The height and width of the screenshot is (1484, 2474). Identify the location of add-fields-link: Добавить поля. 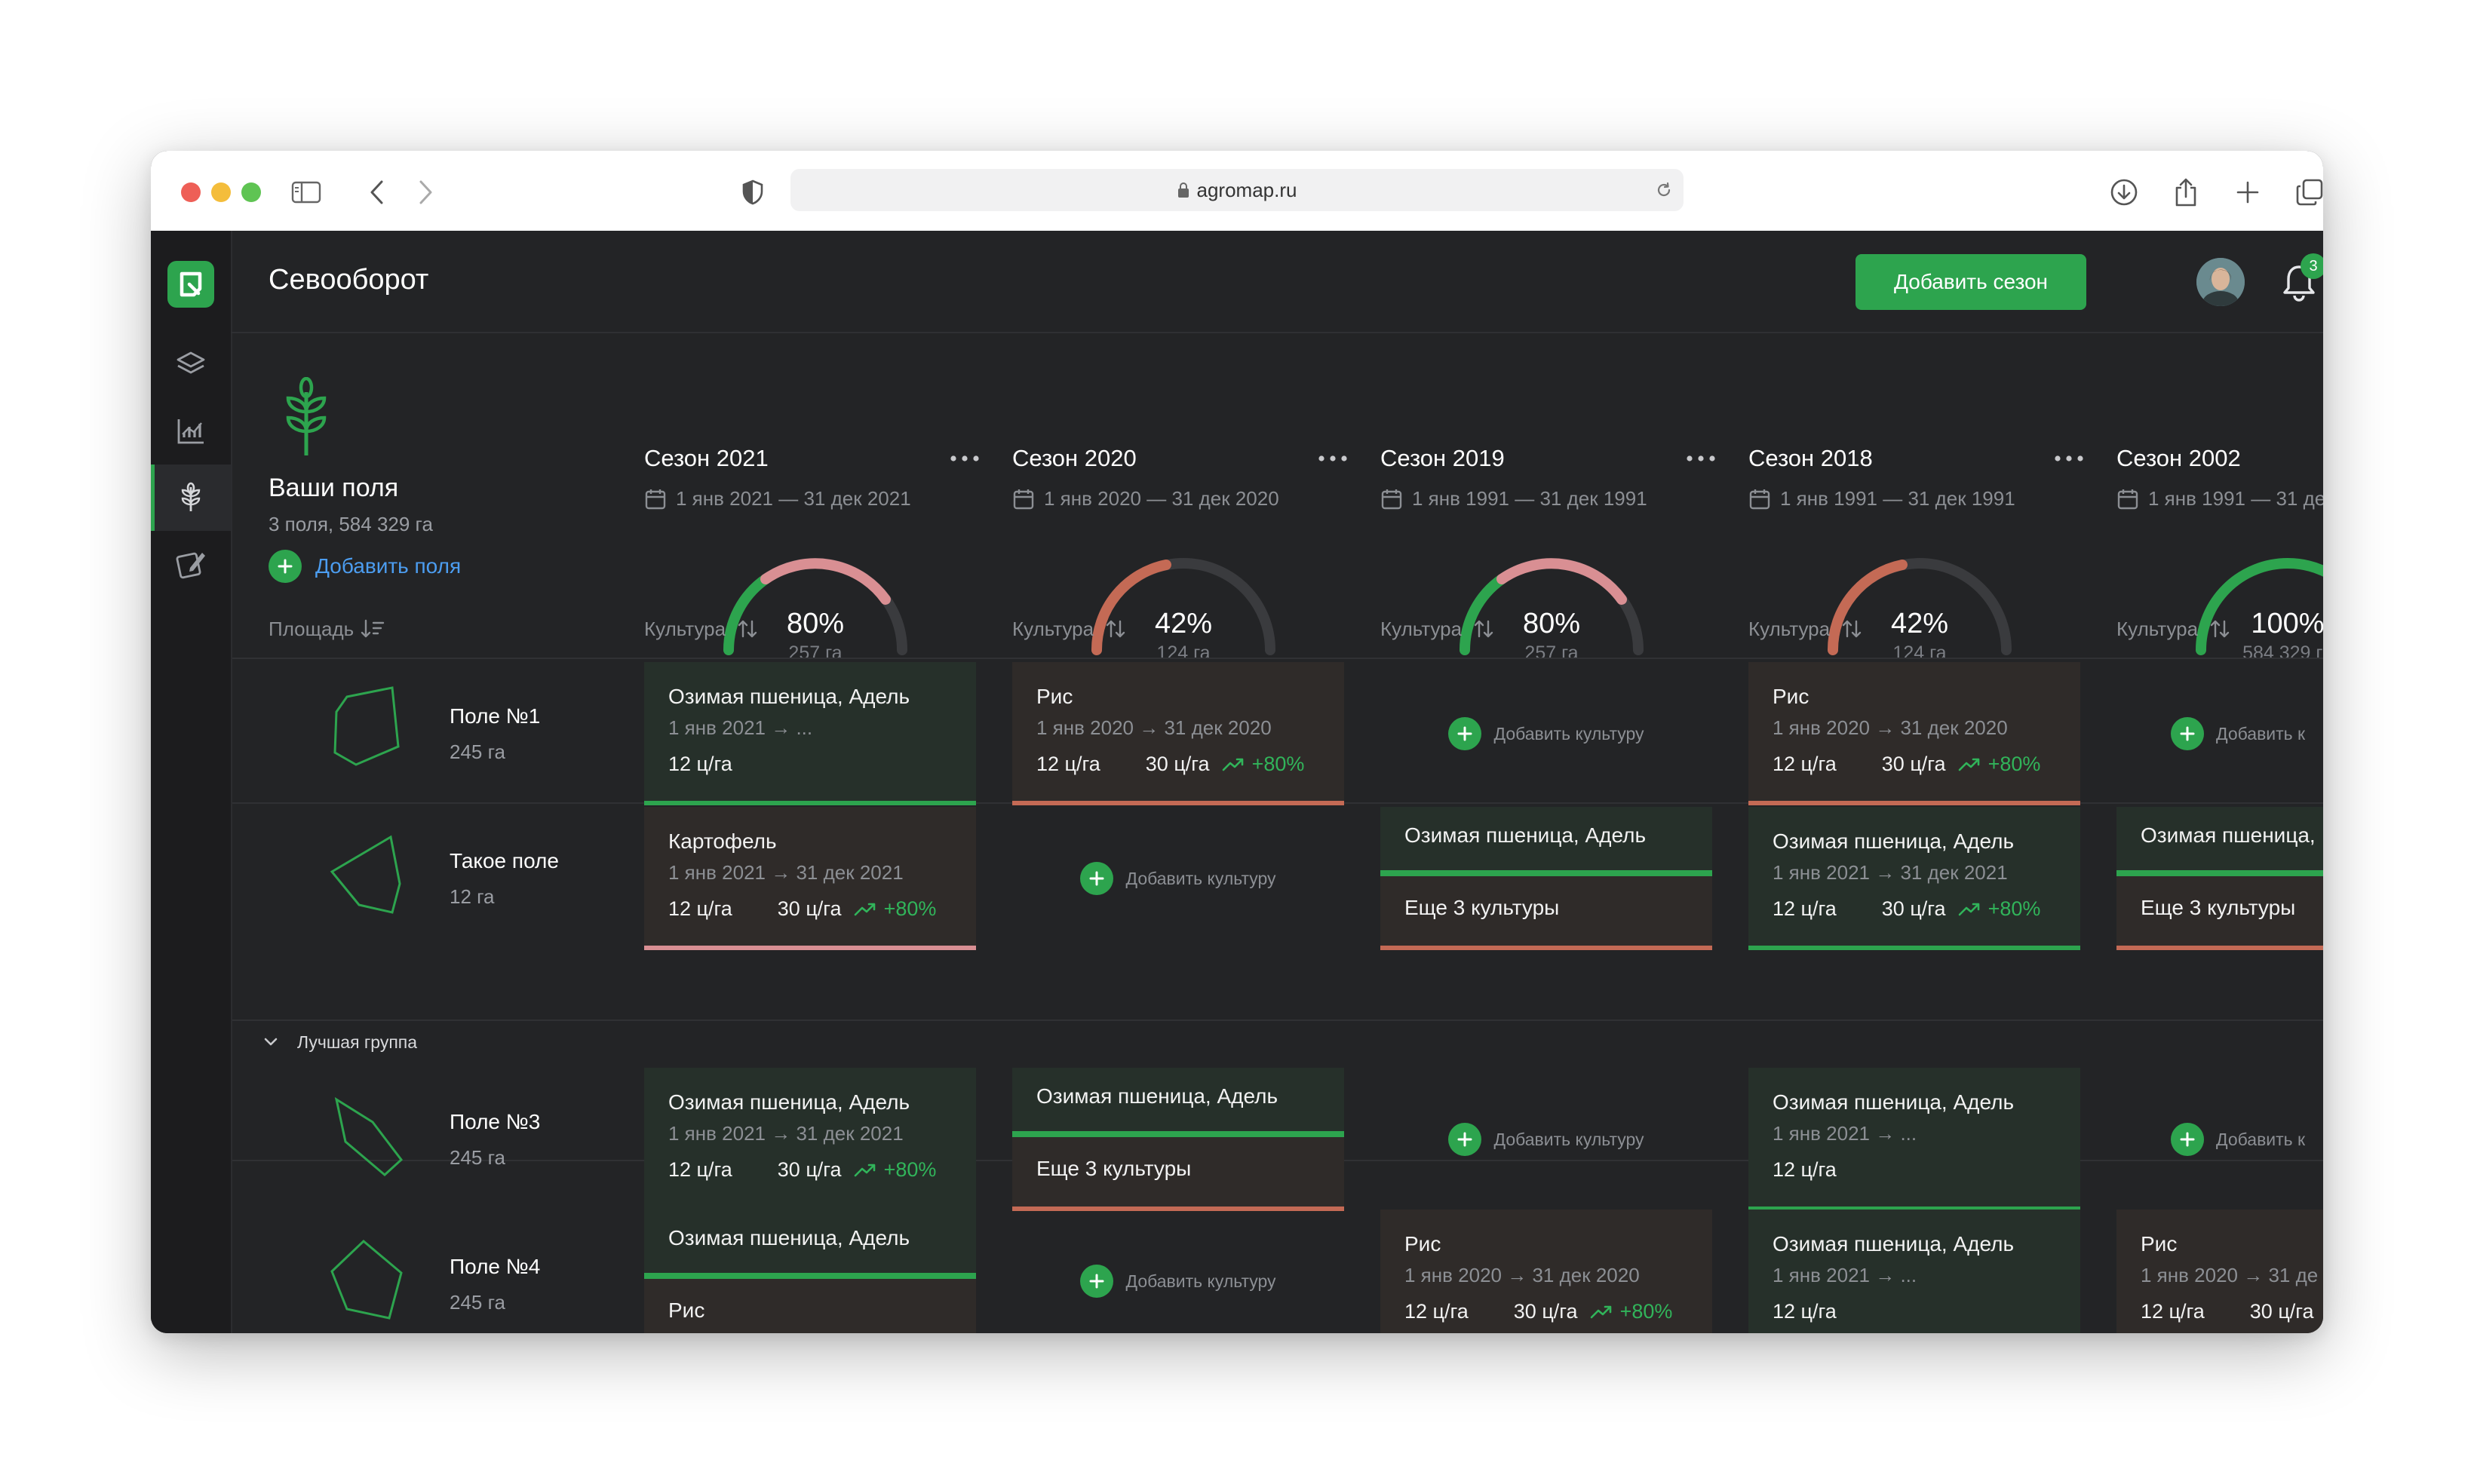
(365, 566).